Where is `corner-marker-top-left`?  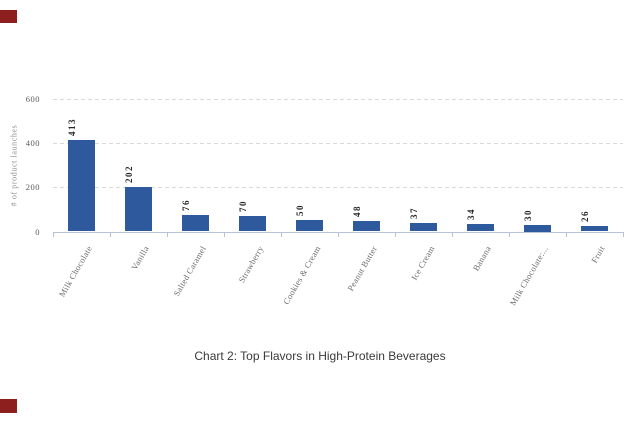 corner-marker-top-left is located at coordinates (8, 16).